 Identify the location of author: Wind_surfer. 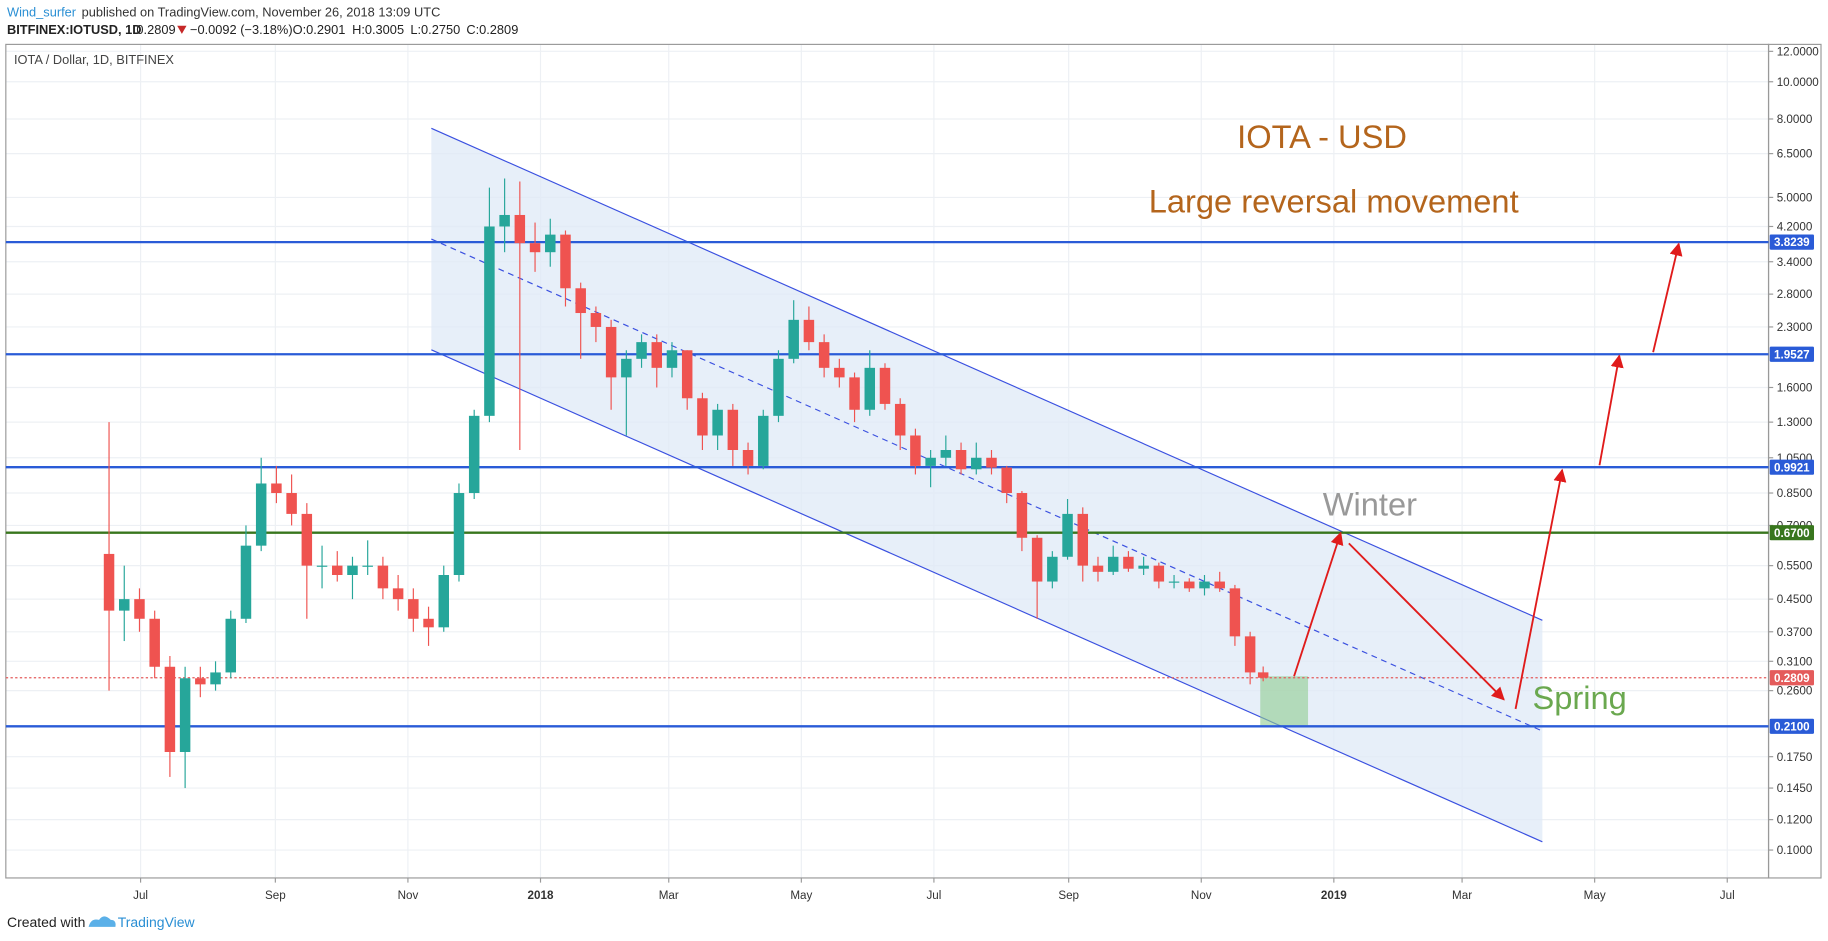
(42, 11).